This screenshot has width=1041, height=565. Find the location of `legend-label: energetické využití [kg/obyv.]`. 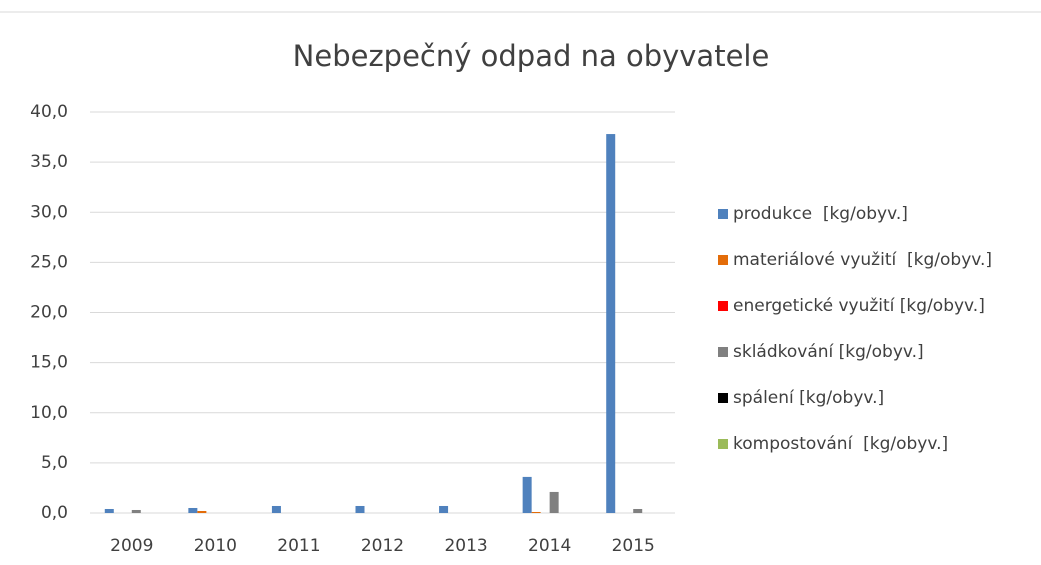

legend-label: energetické využití [kg/obyv.] is located at coordinates (859, 306).